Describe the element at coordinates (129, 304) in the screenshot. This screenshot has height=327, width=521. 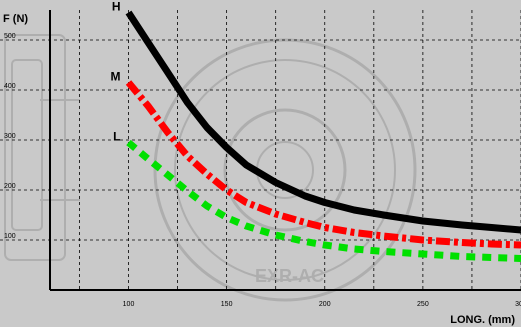
I see `x-tick-label: 100` at that location.